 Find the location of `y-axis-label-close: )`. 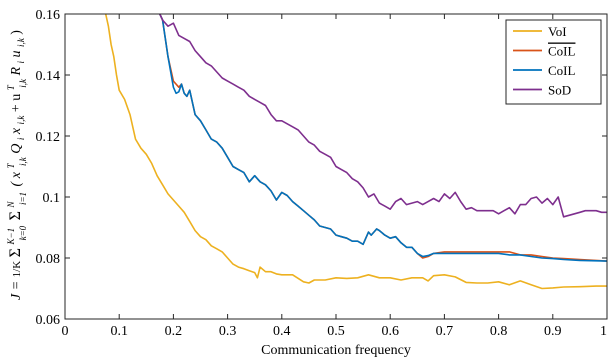

y-axis-label-close: ) is located at coordinates (16, 32).